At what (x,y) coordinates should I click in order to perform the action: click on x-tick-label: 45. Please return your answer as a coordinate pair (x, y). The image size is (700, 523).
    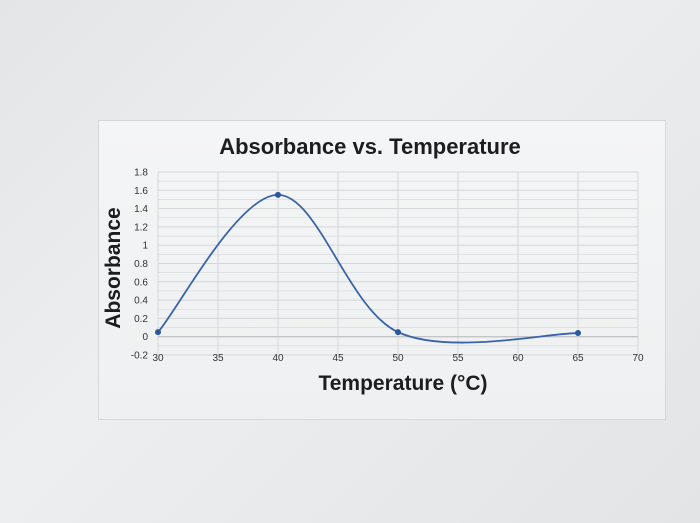
    Looking at the image, I should click on (338, 358).